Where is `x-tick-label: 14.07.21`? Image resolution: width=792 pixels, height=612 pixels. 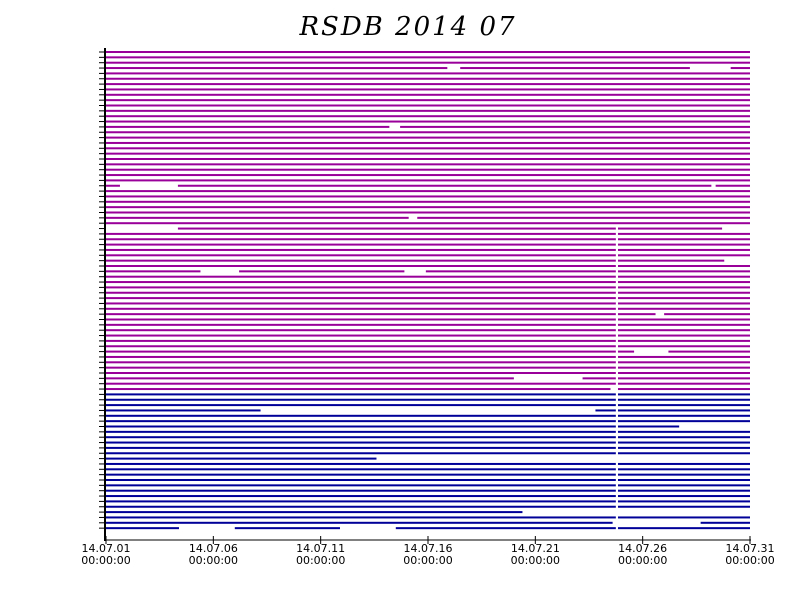 x-tick-label: 14.07.21 is located at coordinates (535, 548).